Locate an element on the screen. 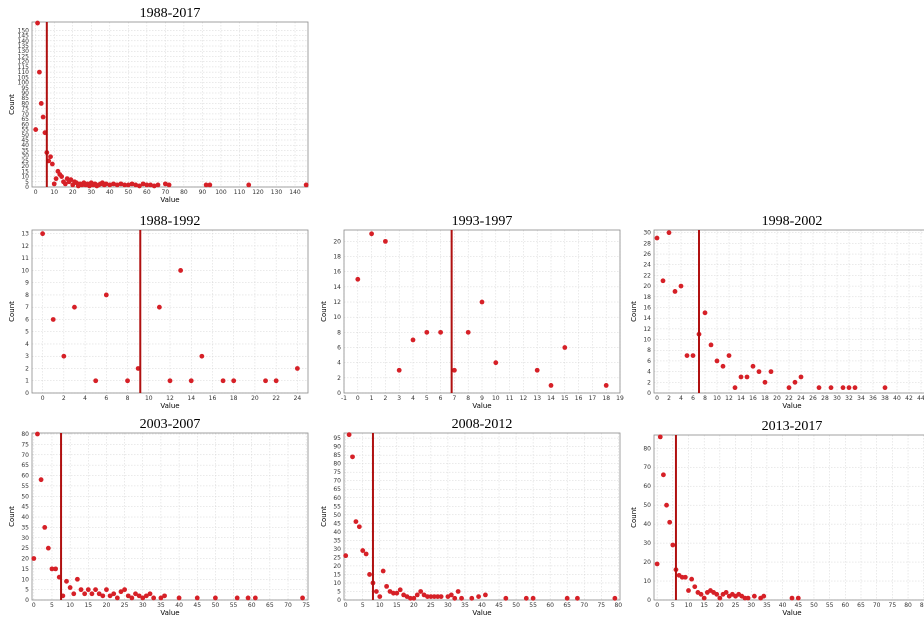 The image size is (924, 623). x-tick-label: 42 is located at coordinates (909, 398).